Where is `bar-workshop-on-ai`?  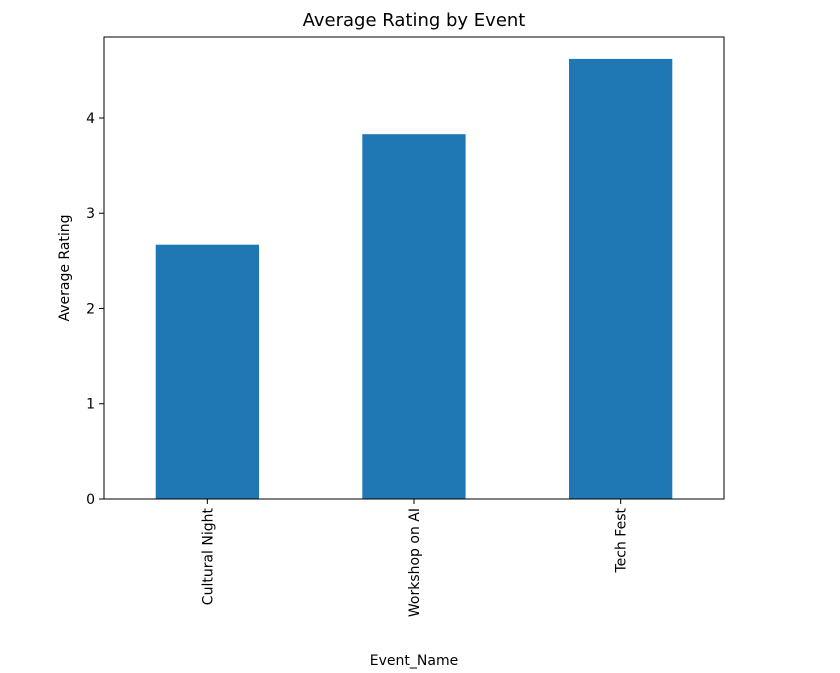 bar-workshop-on-ai is located at coordinates (414, 316).